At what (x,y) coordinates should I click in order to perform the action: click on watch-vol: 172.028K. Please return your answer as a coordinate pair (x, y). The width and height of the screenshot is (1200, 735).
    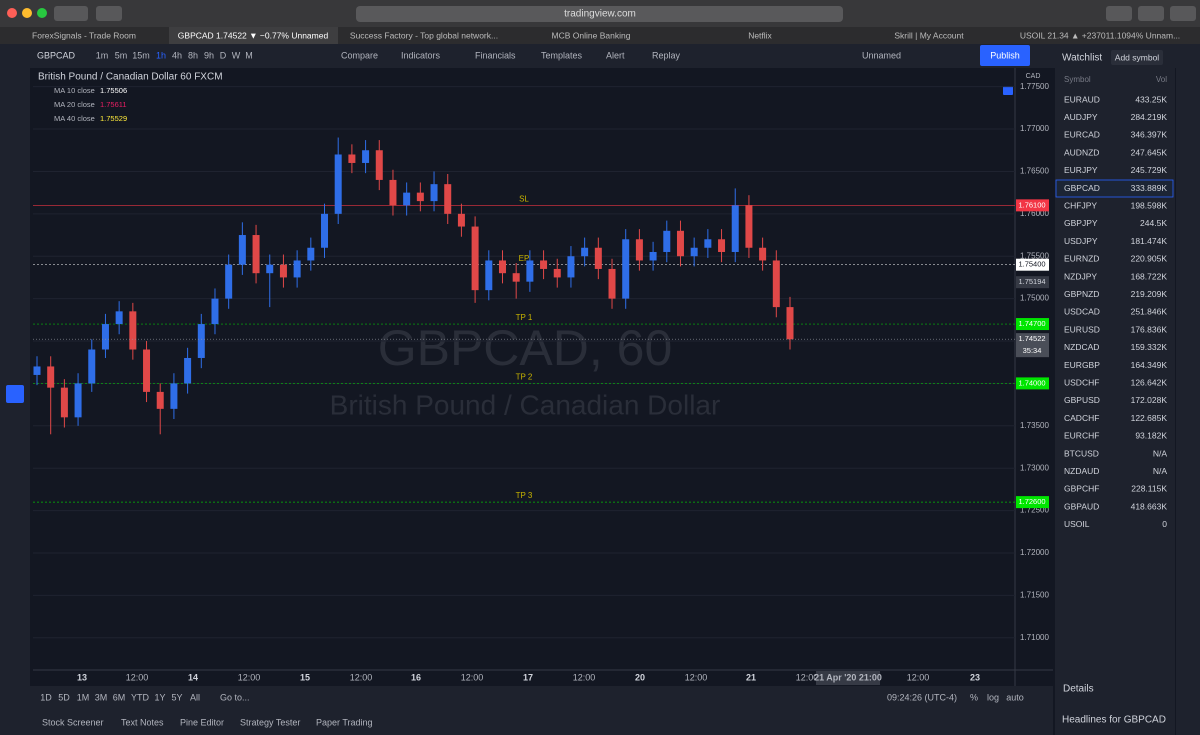
    Looking at the image, I should click on (1149, 400).